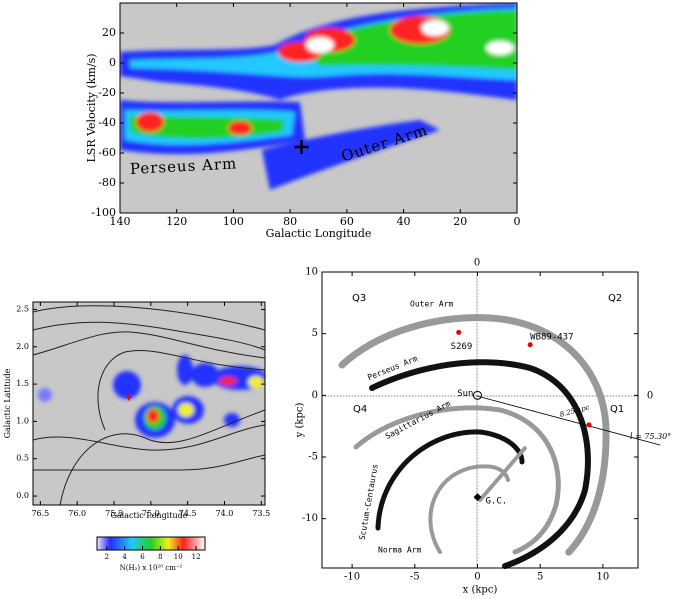  Describe the element at coordinates (196, 557) in the screenshot. I see `colorbar-tick-label: 12` at that location.